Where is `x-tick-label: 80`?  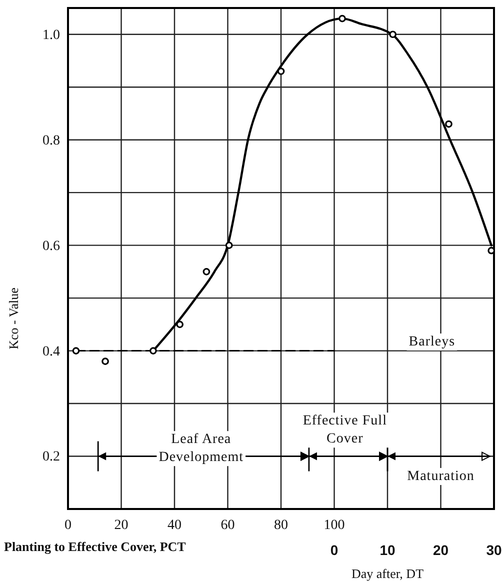
x-tick-label: 80 is located at coordinates (281, 525).